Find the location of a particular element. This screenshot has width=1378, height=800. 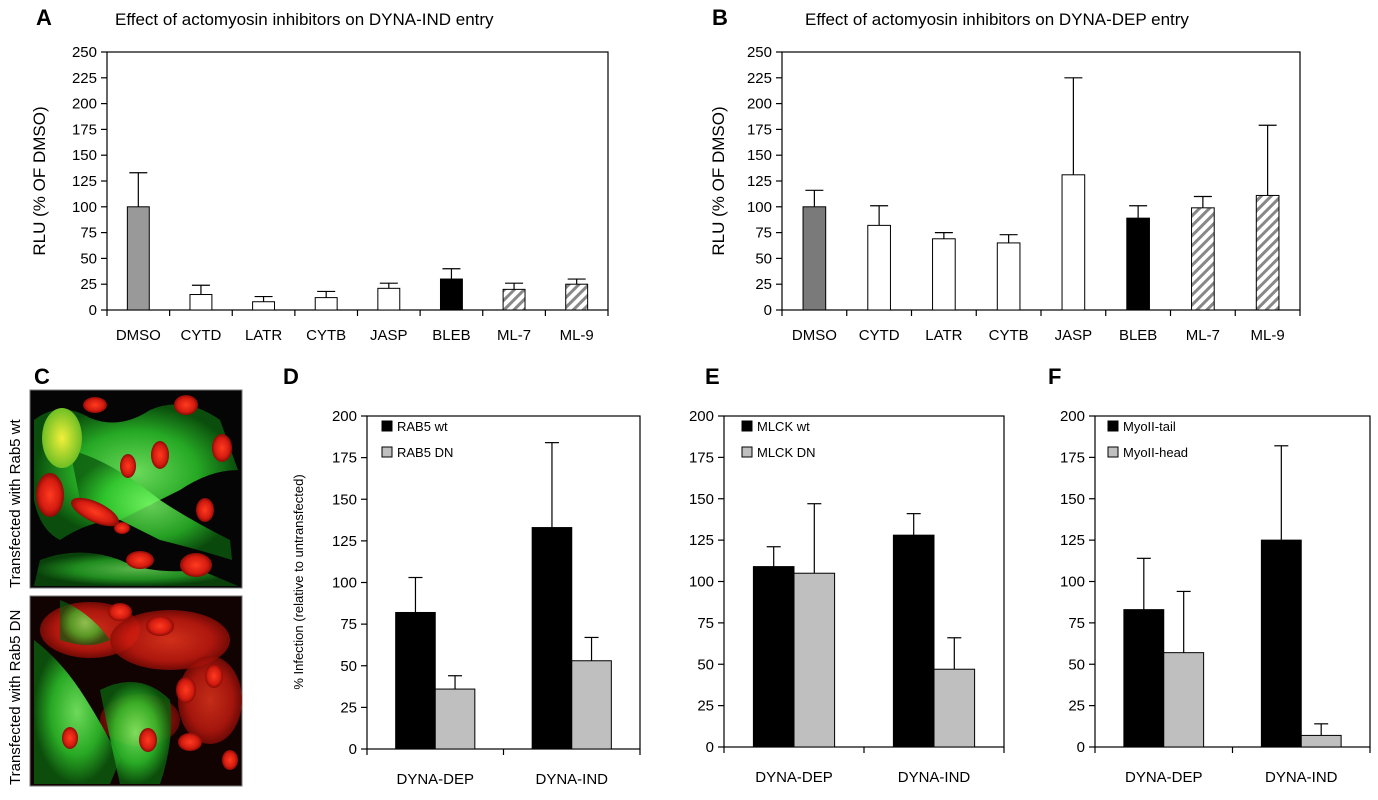

micrograph-label-dn: Transfected with Rab5 DN is located at coordinates (15, 697).